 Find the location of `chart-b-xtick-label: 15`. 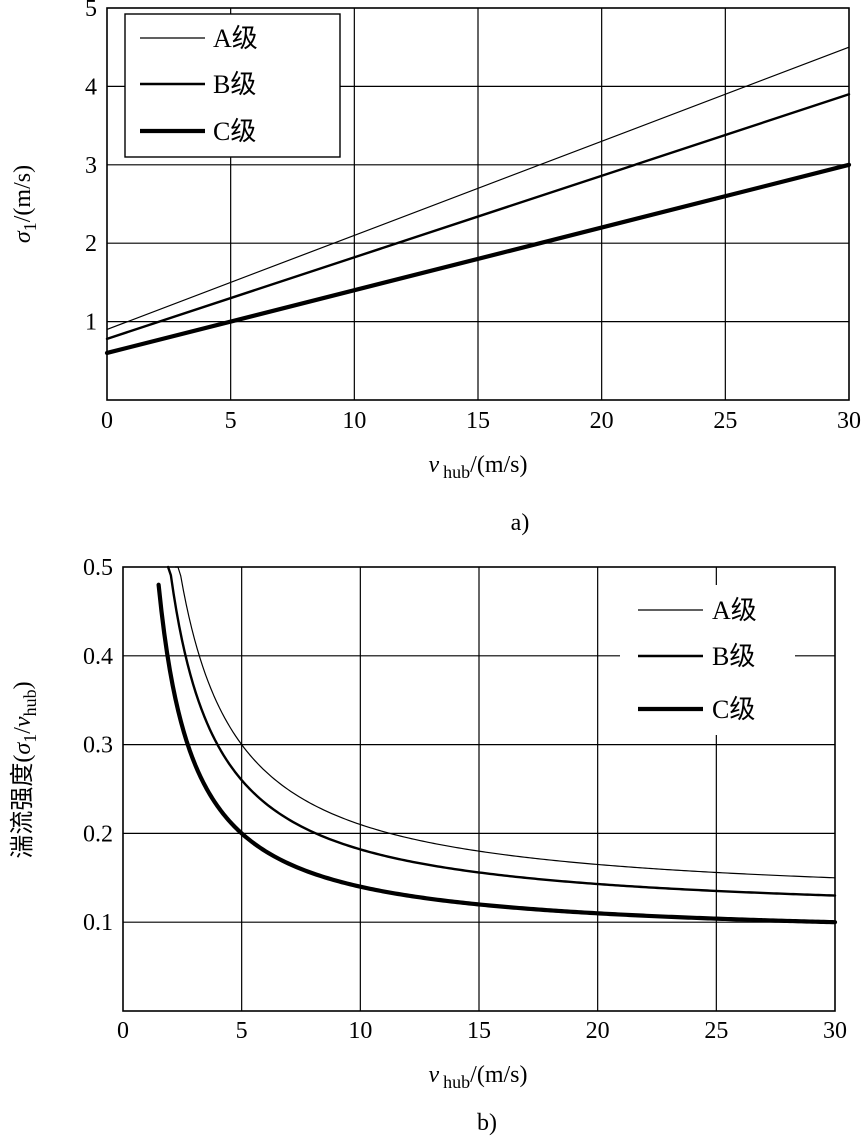

chart-b-xtick-label: 15 is located at coordinates (479, 1031).